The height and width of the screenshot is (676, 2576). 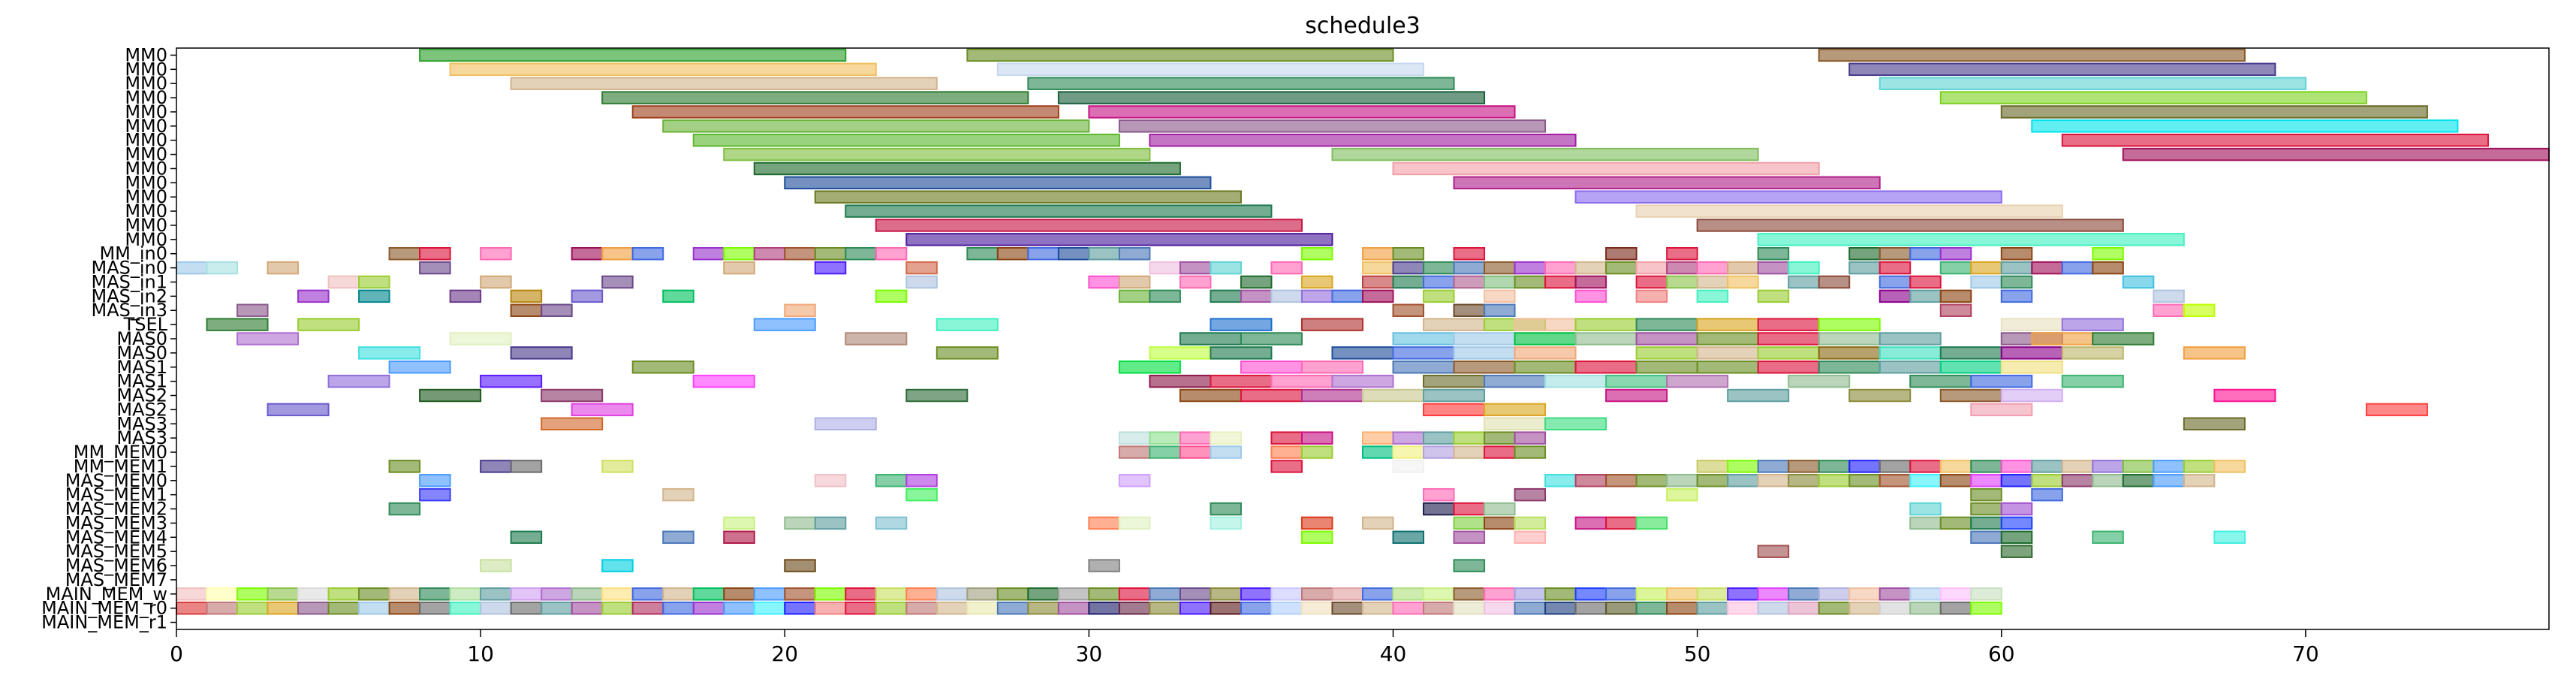 I want to click on y-tick-label: MAS_in0, so click(x=129, y=268).